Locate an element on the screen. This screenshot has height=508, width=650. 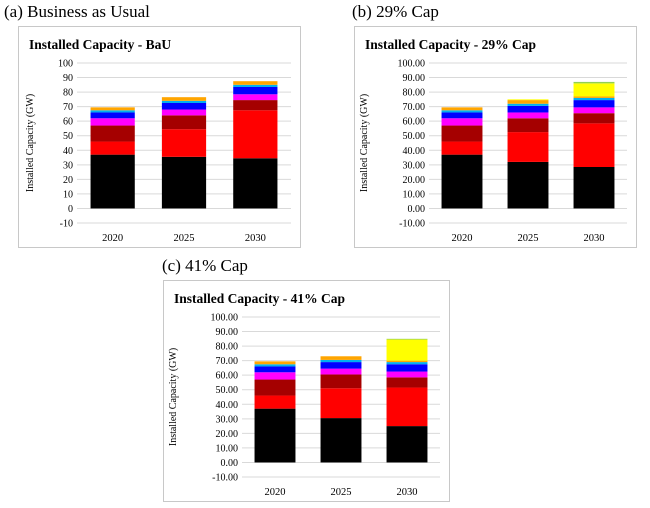
y-tick-label: 80 is located at coordinates (68, 93).